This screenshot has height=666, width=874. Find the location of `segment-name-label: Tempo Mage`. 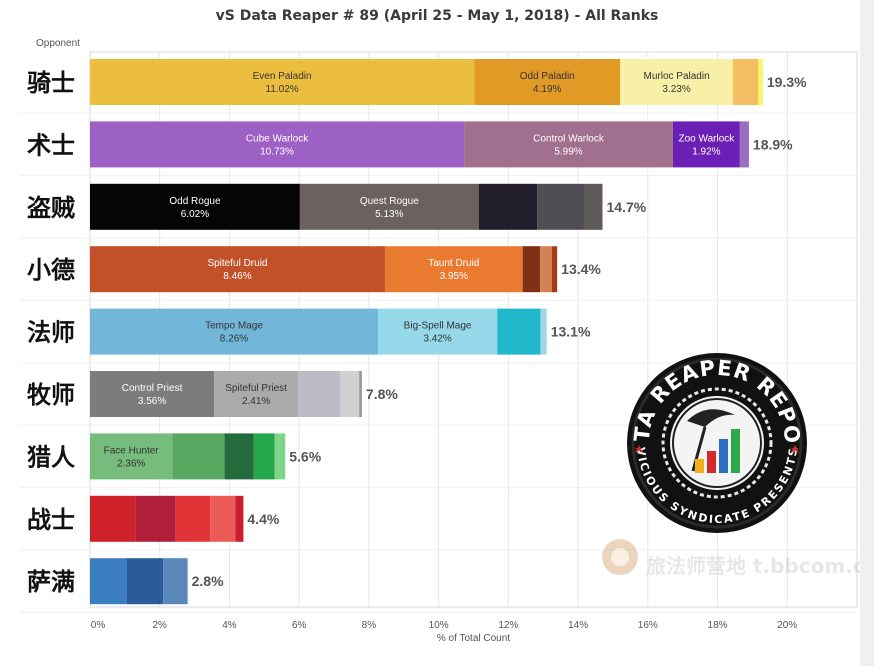

segment-name-label: Tempo Mage is located at coordinates (234, 326).